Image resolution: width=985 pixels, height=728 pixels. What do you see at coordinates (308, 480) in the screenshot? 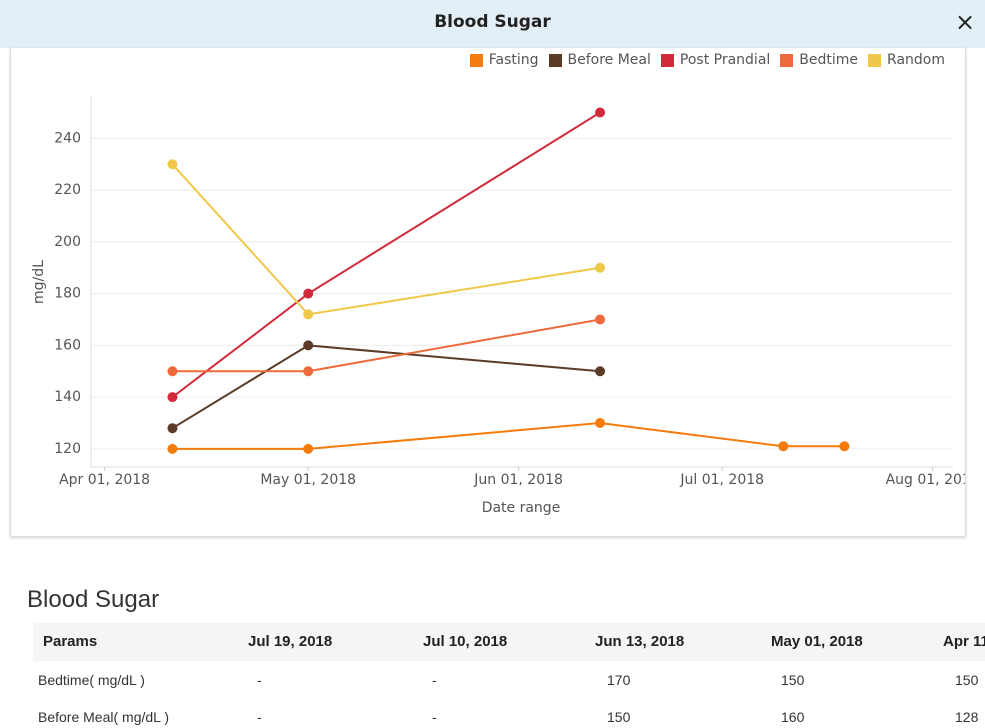
I see `x-tick-label: May 01, 2018` at bounding box center [308, 480].